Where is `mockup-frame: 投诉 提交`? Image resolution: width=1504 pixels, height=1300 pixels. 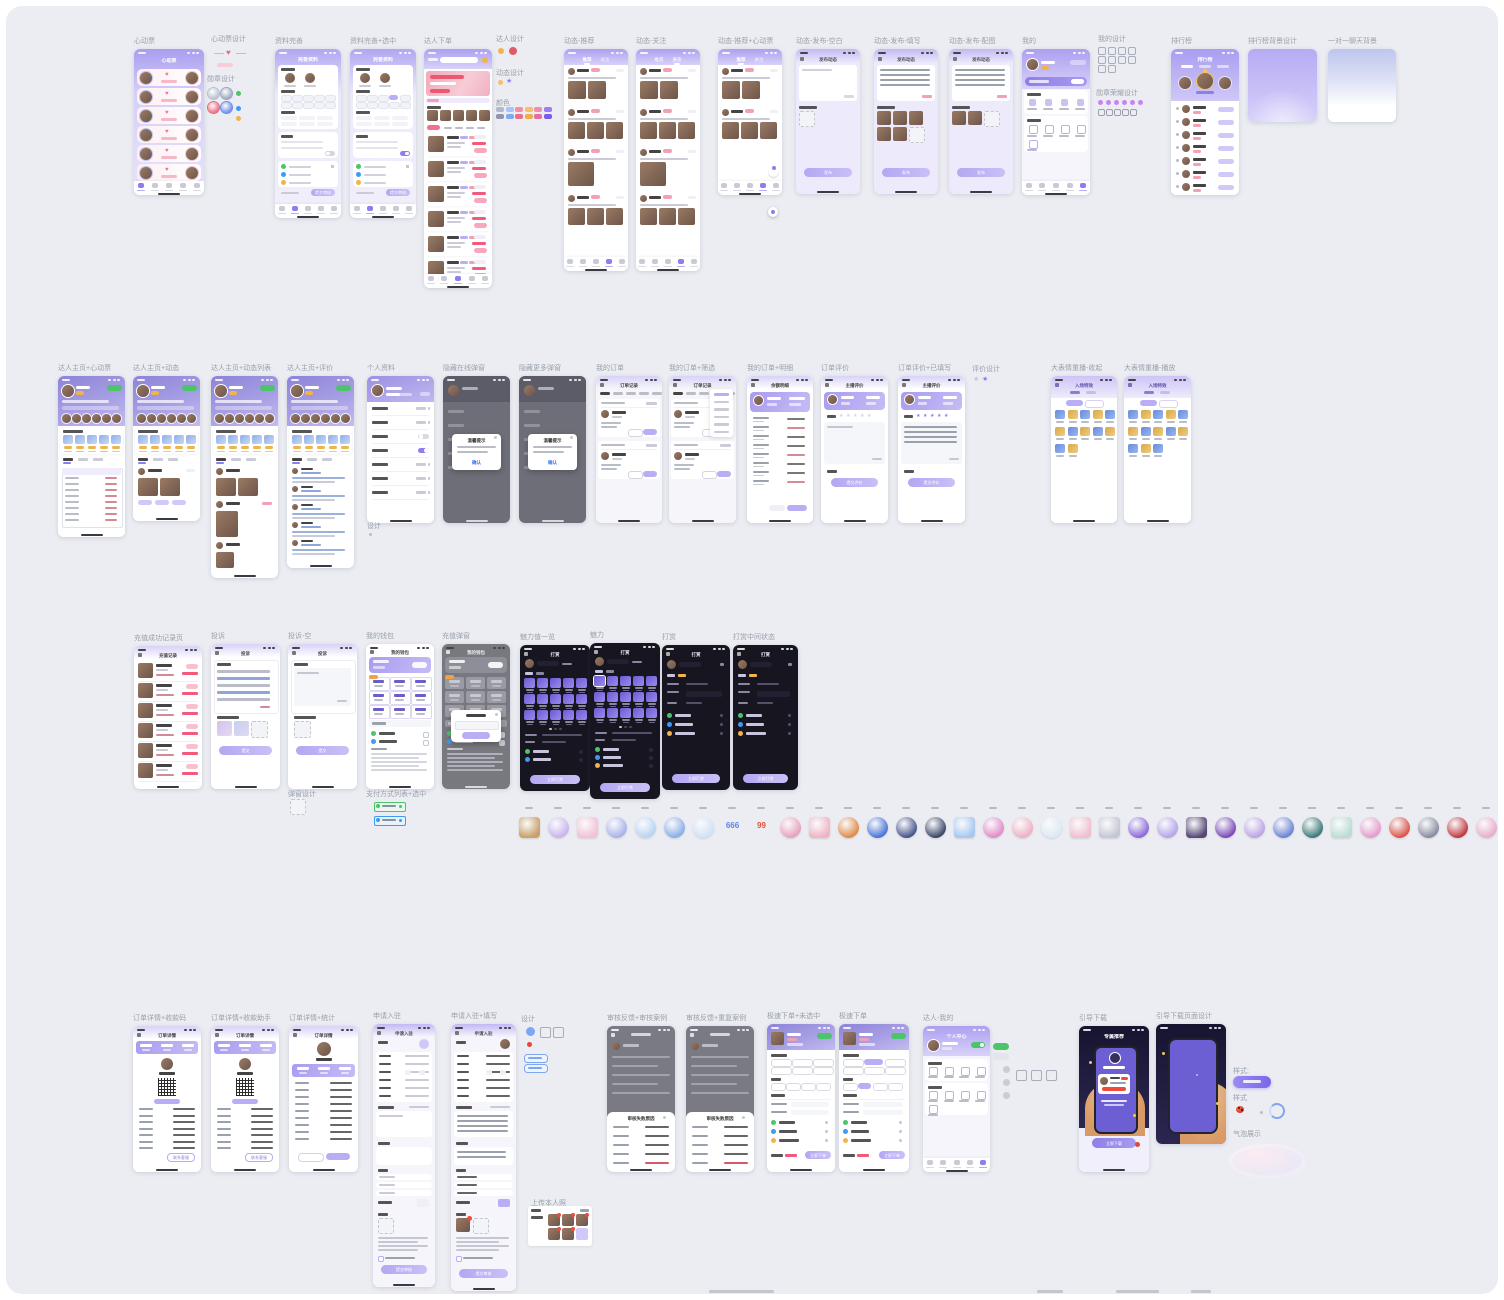
mockup-frame: 投诉 提交 is located at coordinates (245, 716).